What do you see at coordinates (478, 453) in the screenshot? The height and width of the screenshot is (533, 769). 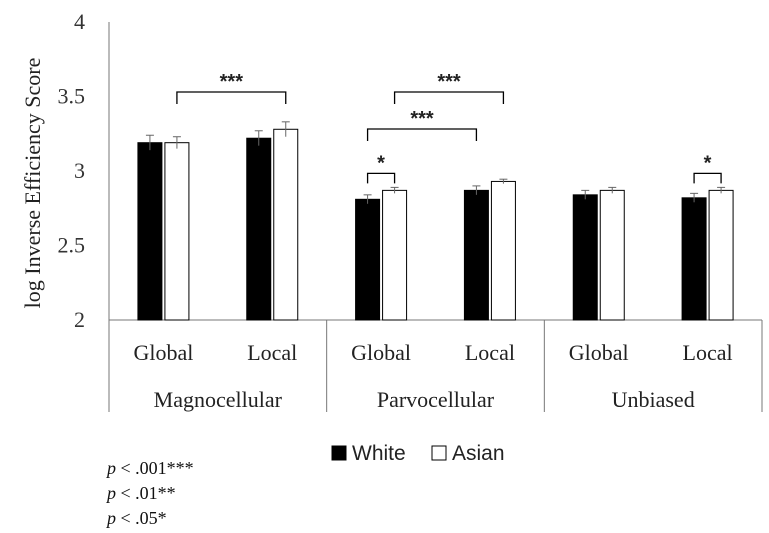 I see `legend-label-asian: Asian` at bounding box center [478, 453].